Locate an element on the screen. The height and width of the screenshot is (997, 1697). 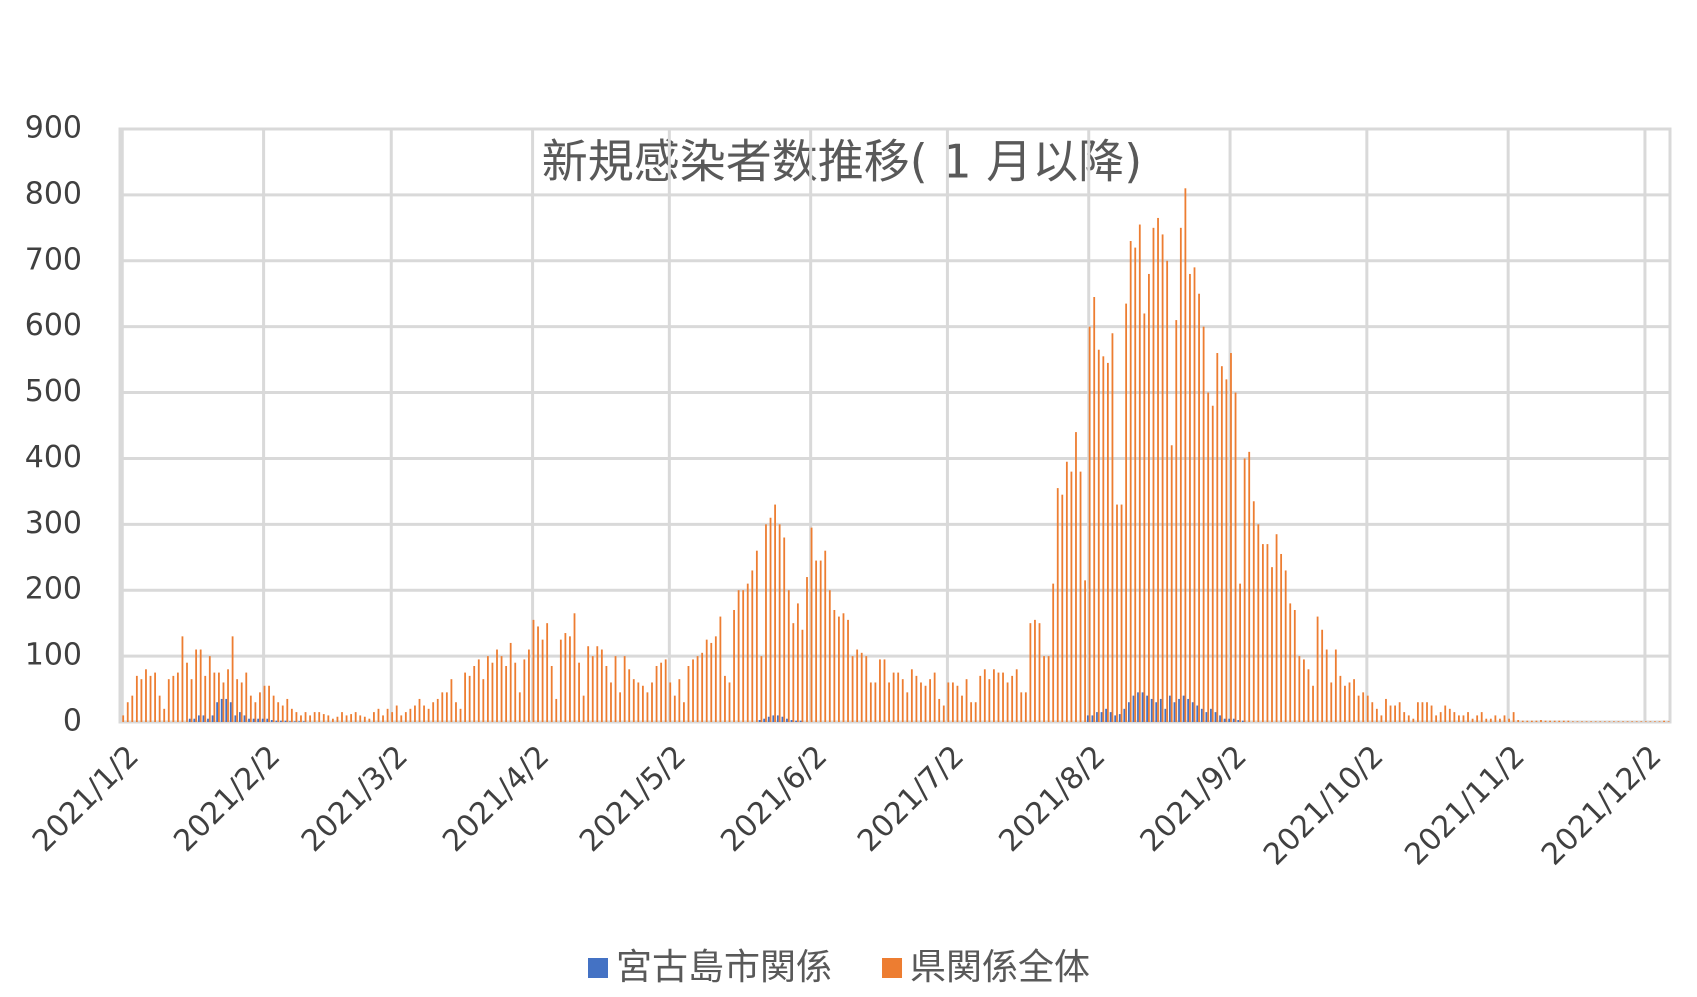
x-tick-label: 2021/3/2 is located at coordinates (355, 799).